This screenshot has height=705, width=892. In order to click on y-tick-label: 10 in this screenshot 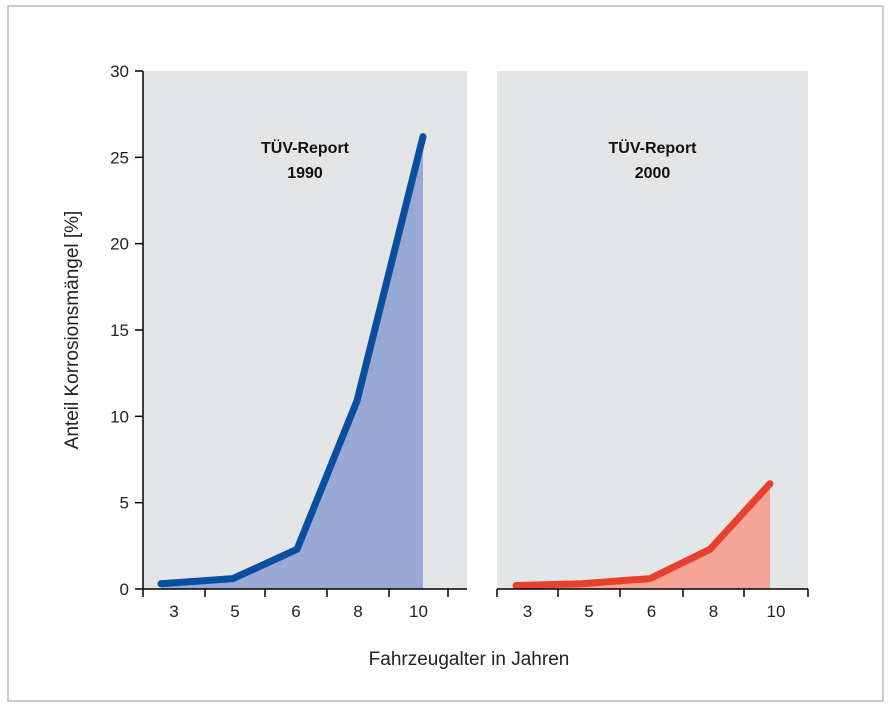, I will do `click(119, 416)`.